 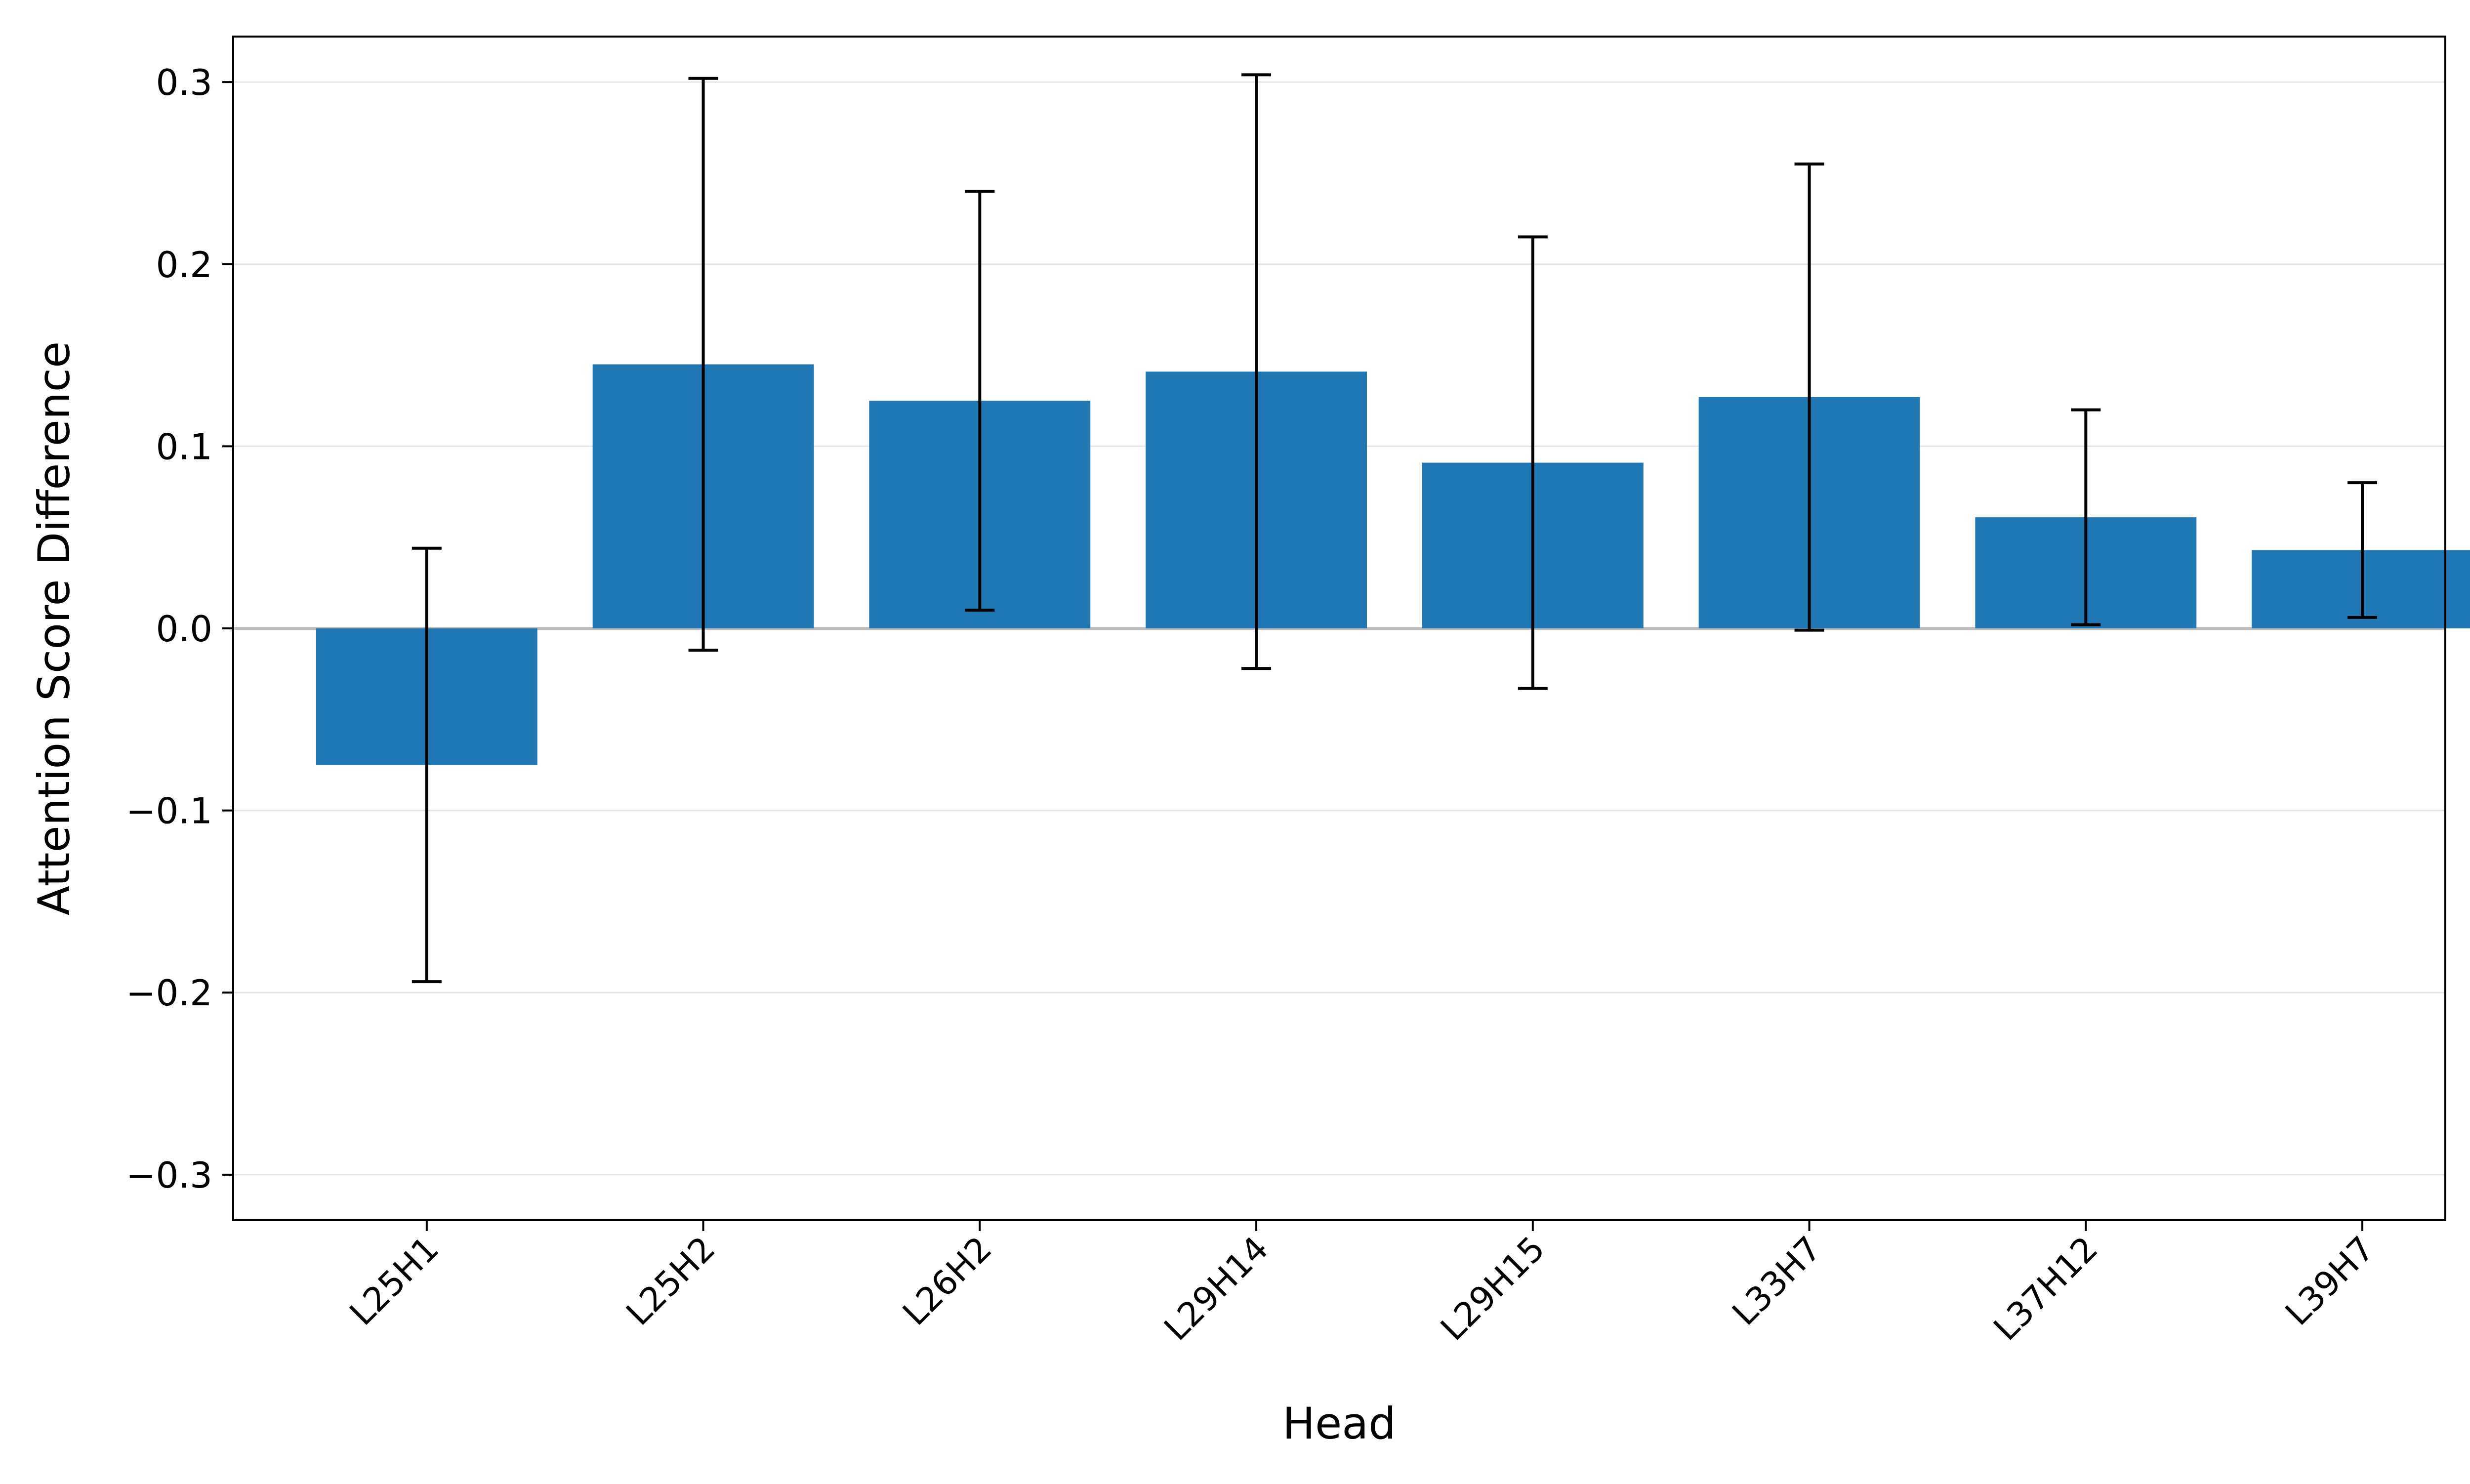 I want to click on error-bar-l29h15, so click(x=1533, y=462).